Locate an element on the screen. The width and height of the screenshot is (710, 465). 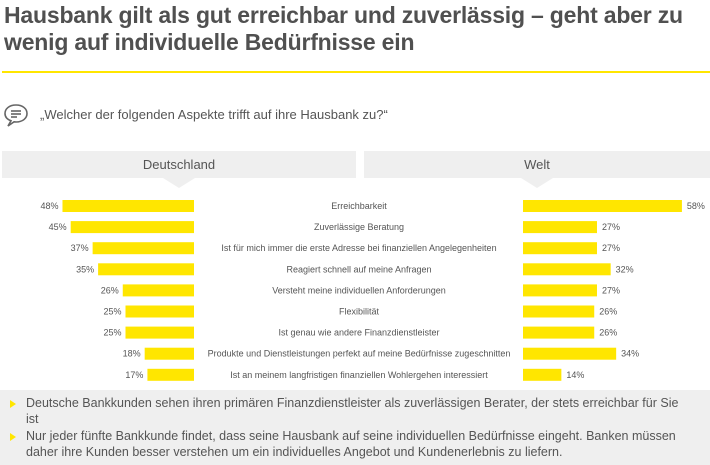
header-deutschland: Deutschland is located at coordinates (179, 169).